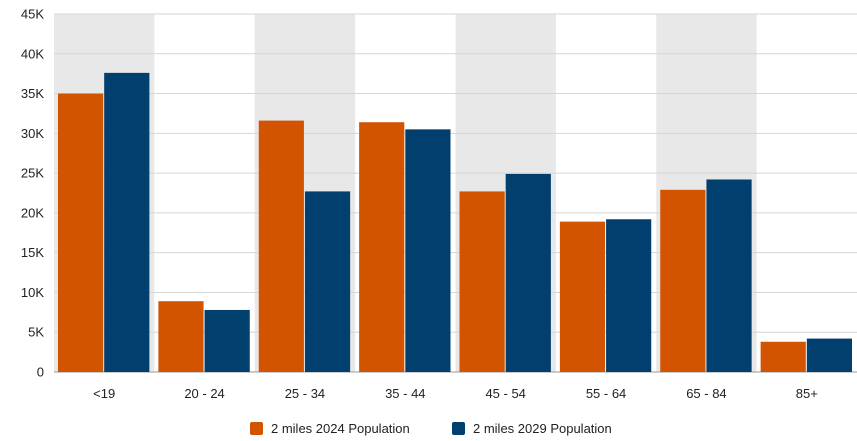 The image size is (857, 441). What do you see at coordinates (32, 292) in the screenshot?
I see `y-tick-label: 10K` at bounding box center [32, 292].